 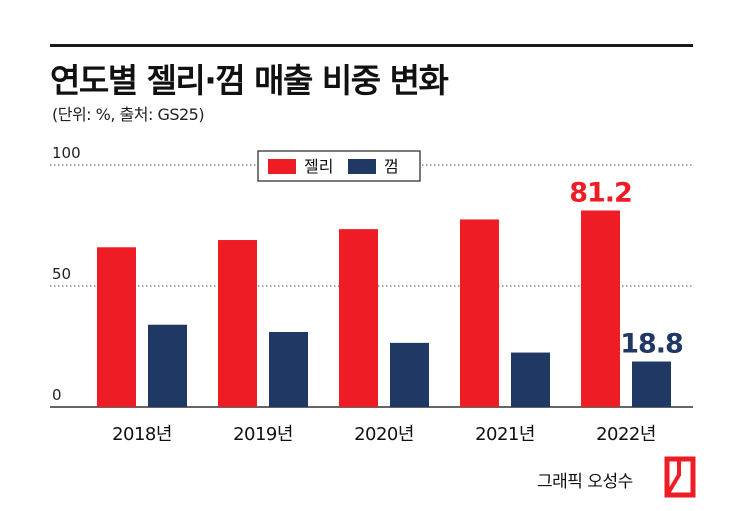 What do you see at coordinates (128, 114) in the screenshot?
I see `page-subtitle: (단위: %, 출처: GS25)` at bounding box center [128, 114].